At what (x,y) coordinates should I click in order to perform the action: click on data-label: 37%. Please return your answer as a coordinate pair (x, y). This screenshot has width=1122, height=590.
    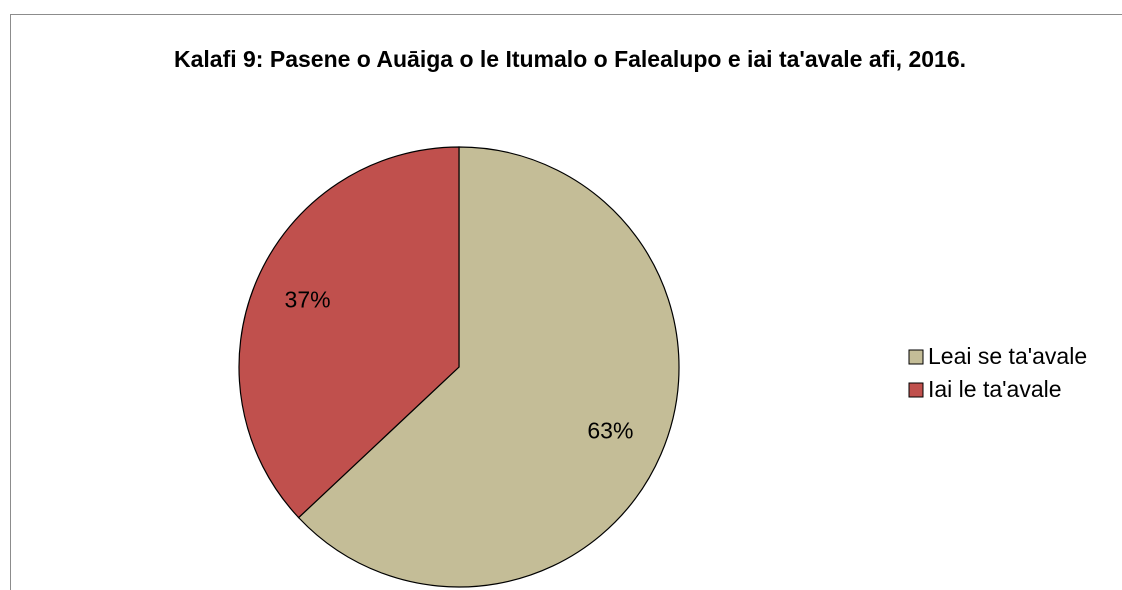
    Looking at the image, I should click on (308, 300).